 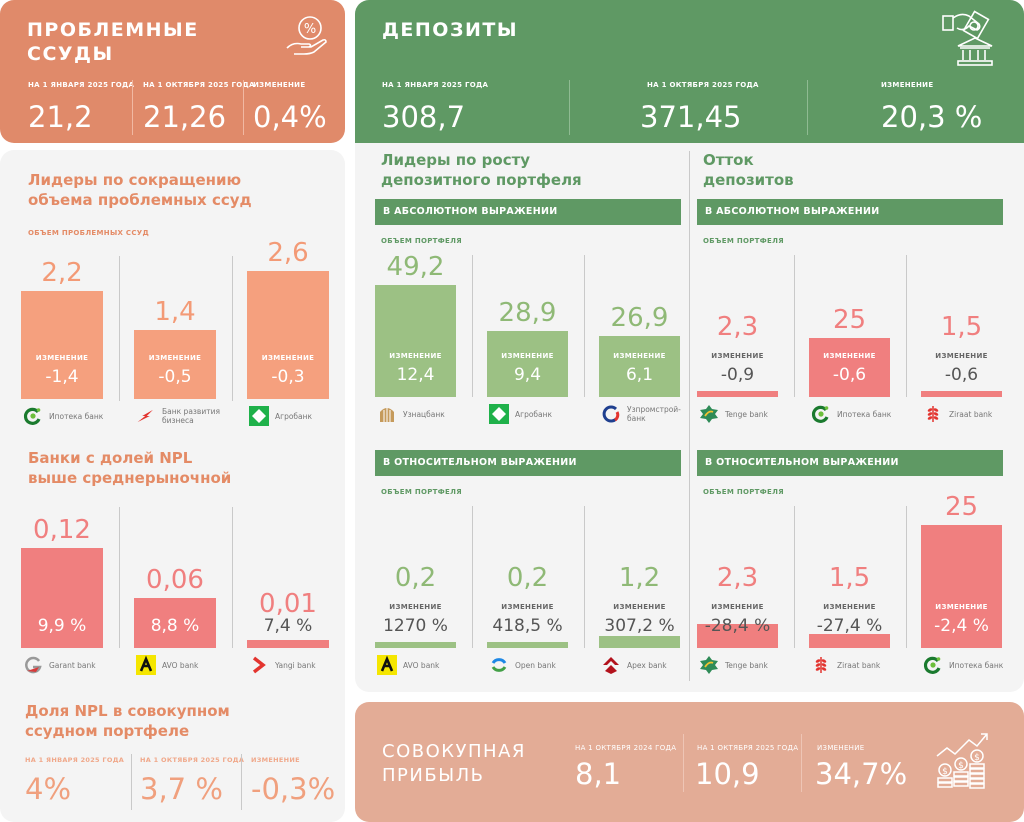 What do you see at coordinates (527, 313) in the screenshot?
I see `dep-leader-abs-volume: 28,9` at bounding box center [527, 313].